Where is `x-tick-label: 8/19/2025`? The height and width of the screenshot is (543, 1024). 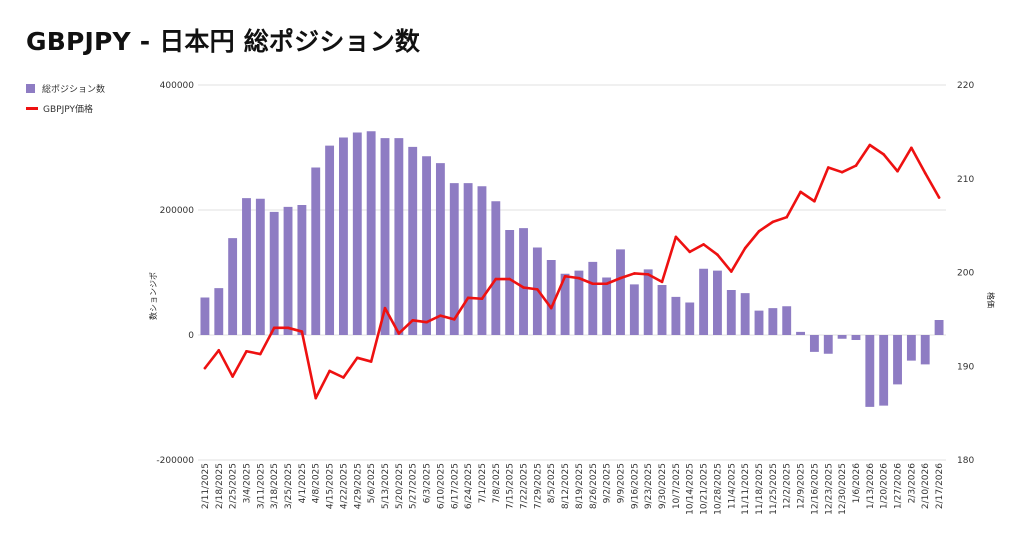
x-tick-label: 8/19/2025 is located at coordinates (580, 486).